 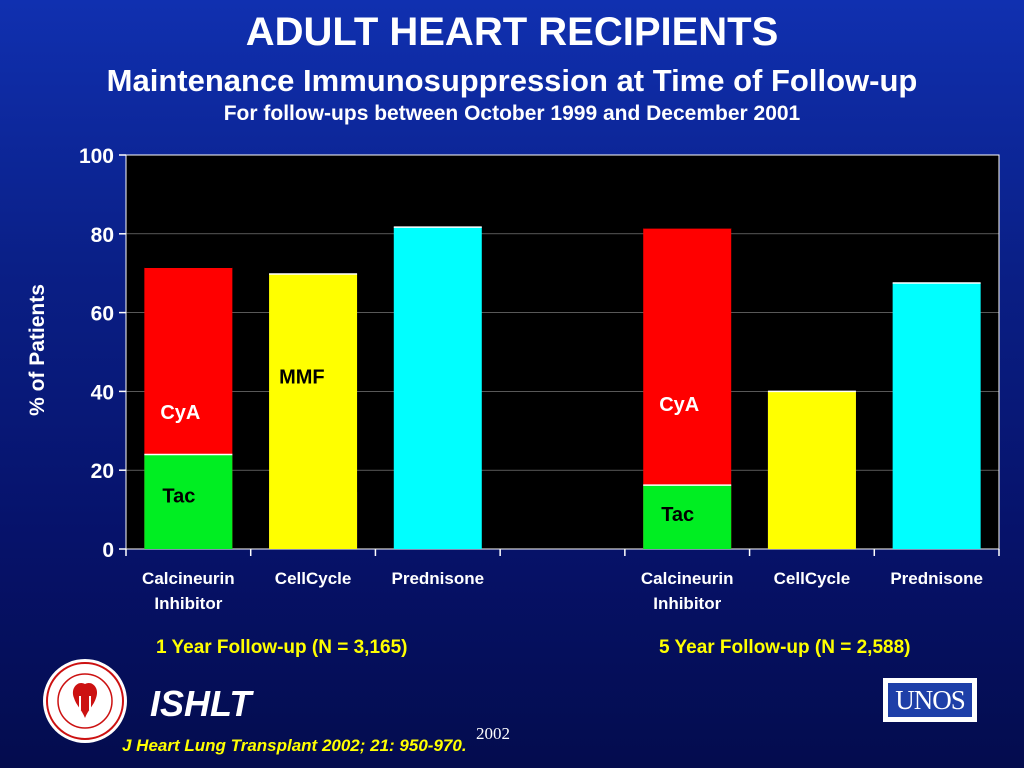 I want to click on group-label-5-year: 5 Year Follow-up (N = 2,588), so click(x=785, y=647).